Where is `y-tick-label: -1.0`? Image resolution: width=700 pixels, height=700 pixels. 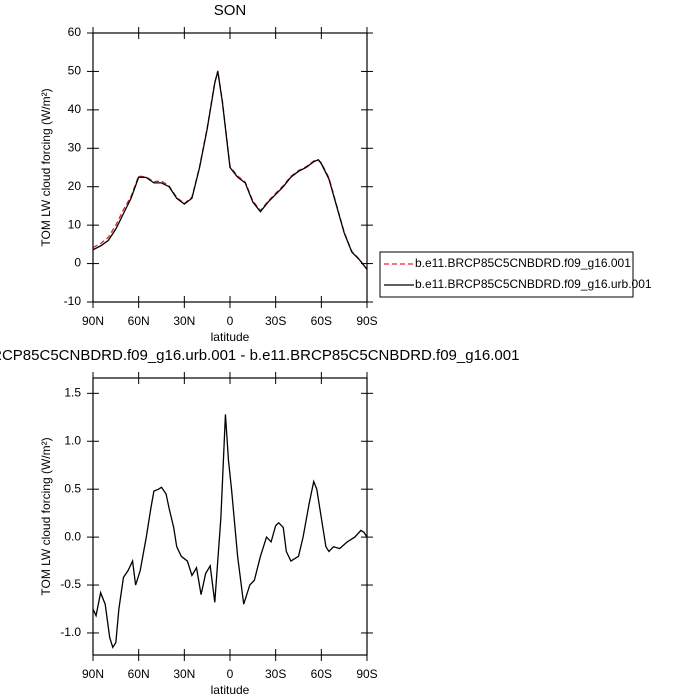
y-tick-label: -1.0 is located at coordinates (70, 632).